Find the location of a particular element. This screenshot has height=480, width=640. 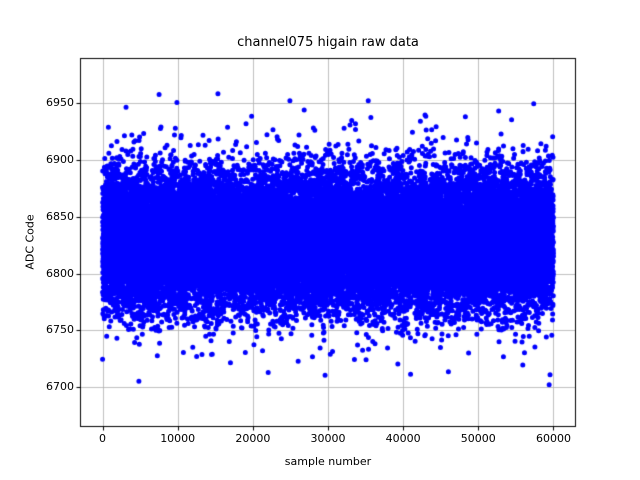

y-tick-label: 6900 is located at coordinates (60, 160).